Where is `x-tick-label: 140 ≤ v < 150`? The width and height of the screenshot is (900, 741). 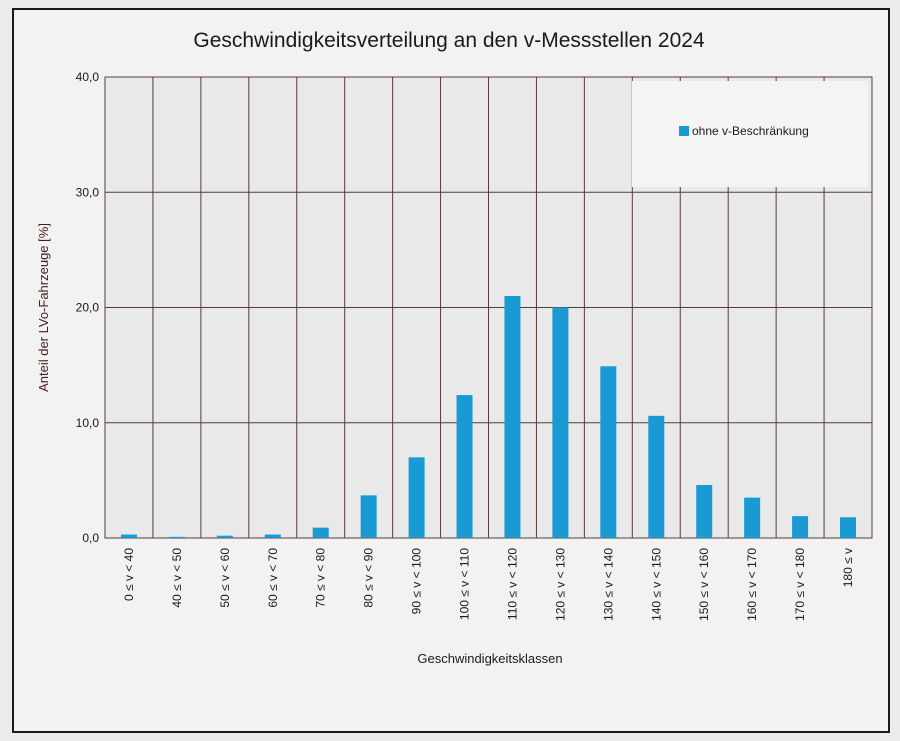
x-tick-label: 140 ≤ v < 150 is located at coordinates (656, 584).